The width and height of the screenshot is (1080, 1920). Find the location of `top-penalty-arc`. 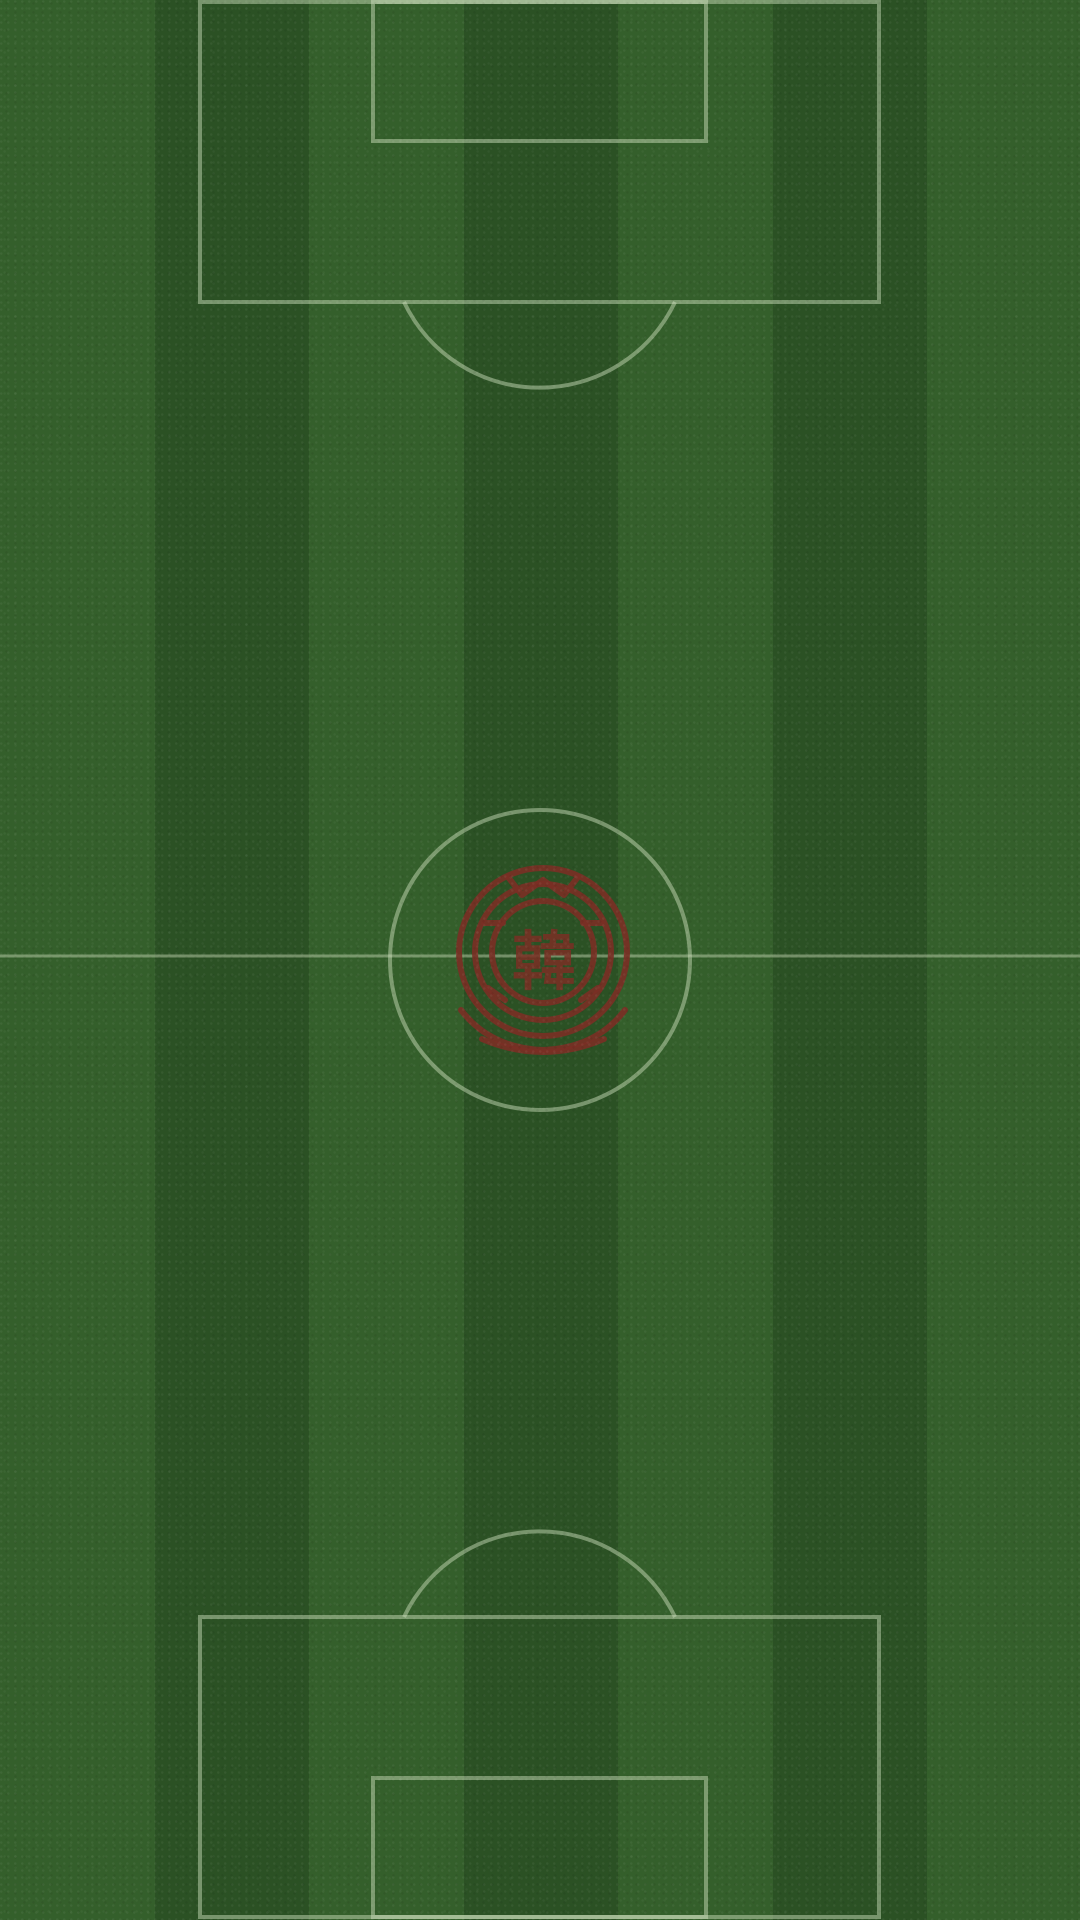

top-penalty-arc is located at coordinates (539, 345).